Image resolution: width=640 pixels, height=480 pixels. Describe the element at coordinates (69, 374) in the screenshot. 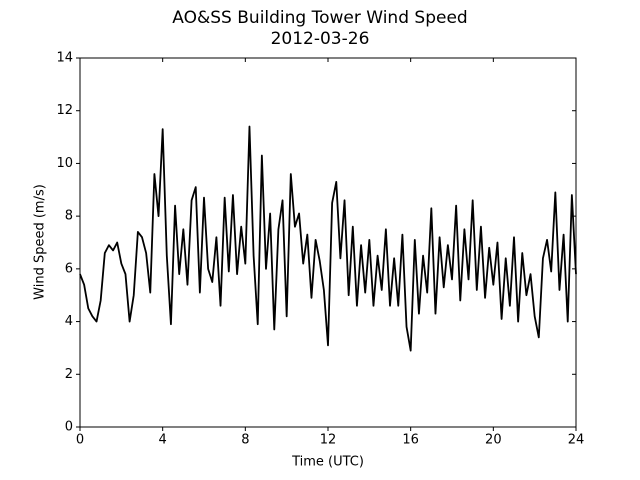

I see `y-tick-label: 2` at that location.